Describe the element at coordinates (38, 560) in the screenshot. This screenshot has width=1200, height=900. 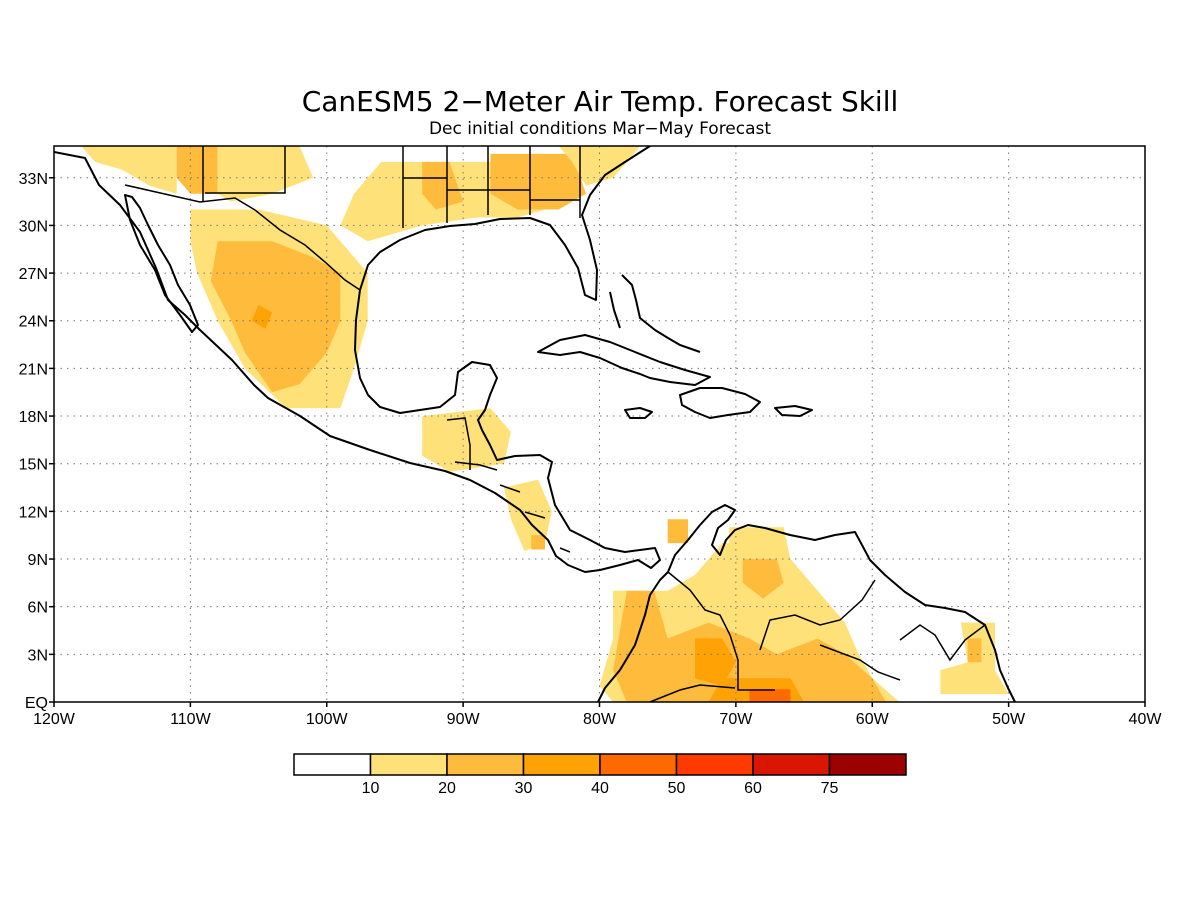
I see `y-tick-label: 9N` at that location.